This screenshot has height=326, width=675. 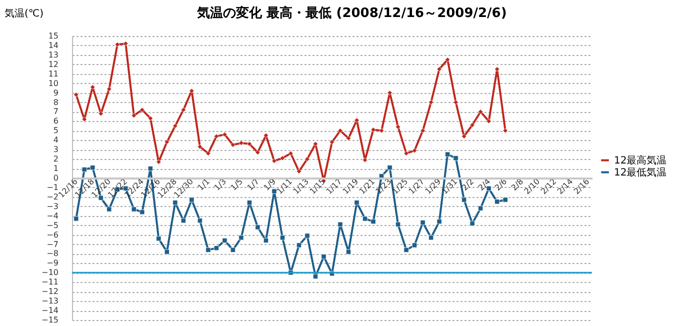 I want to click on y-tick-label: 1, so click(x=55, y=169).